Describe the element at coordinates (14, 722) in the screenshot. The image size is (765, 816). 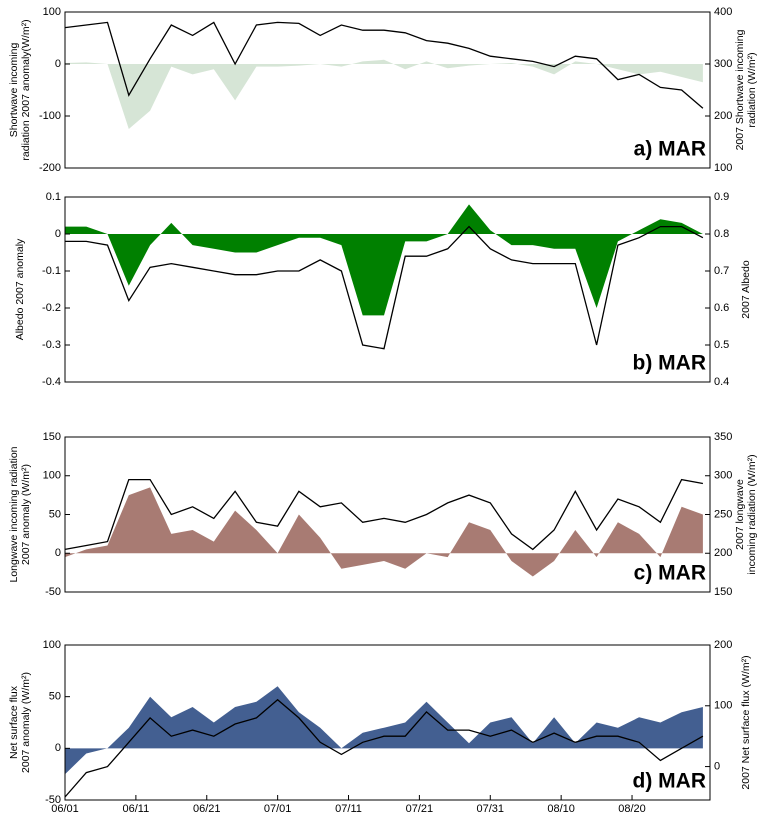
I see `y-axis-label: Net surface flux` at that location.